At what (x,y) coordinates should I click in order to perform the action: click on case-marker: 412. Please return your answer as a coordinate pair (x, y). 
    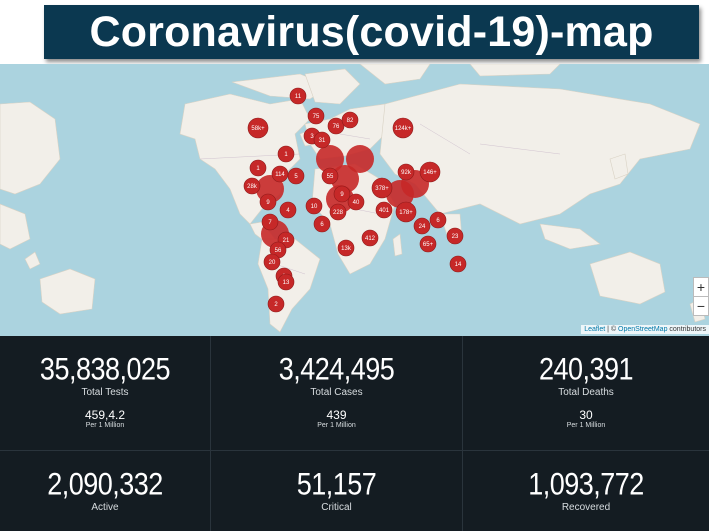
    Looking at the image, I should click on (370, 238).